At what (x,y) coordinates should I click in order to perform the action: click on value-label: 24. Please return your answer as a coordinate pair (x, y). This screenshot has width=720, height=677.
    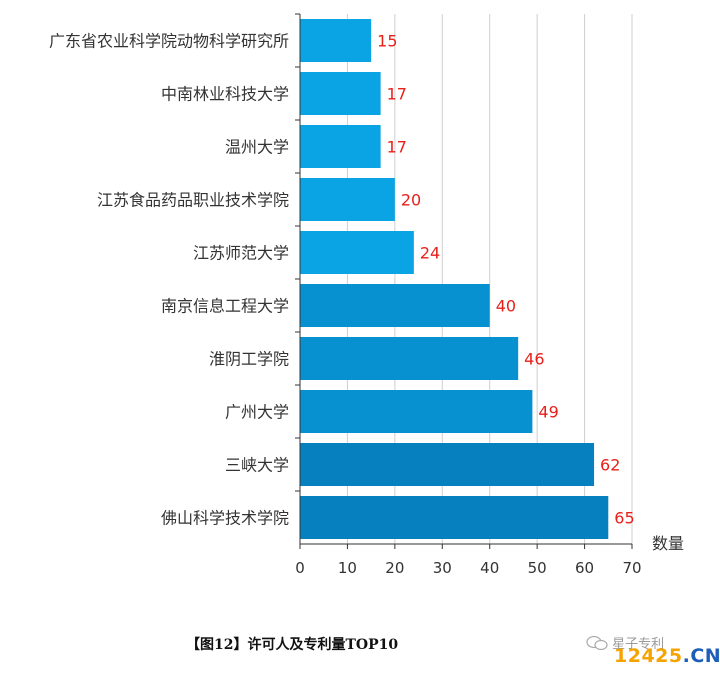
    Looking at the image, I should click on (430, 253).